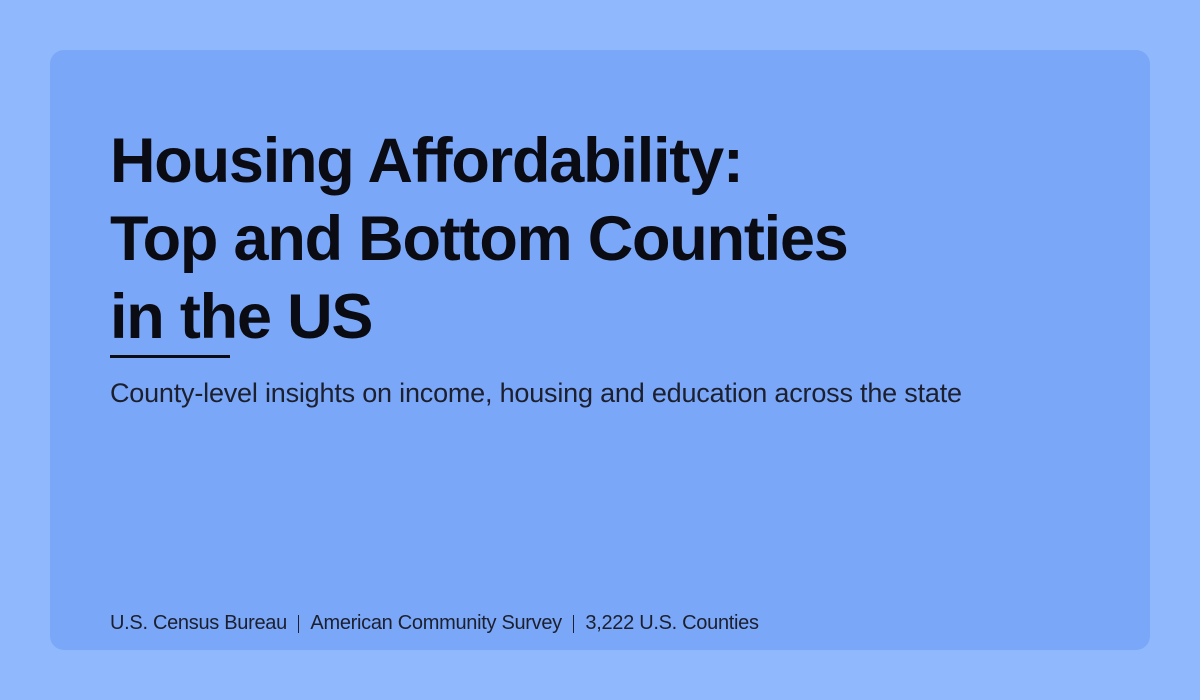 Image resolution: width=1200 pixels, height=700 pixels. I want to click on title-line: Housing Affordability:, so click(427, 161).